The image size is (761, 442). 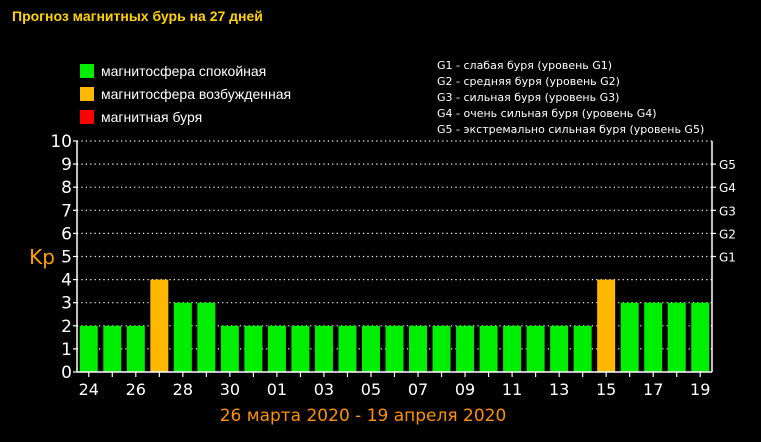 I want to click on y-tick-label: 5, so click(x=66, y=258).